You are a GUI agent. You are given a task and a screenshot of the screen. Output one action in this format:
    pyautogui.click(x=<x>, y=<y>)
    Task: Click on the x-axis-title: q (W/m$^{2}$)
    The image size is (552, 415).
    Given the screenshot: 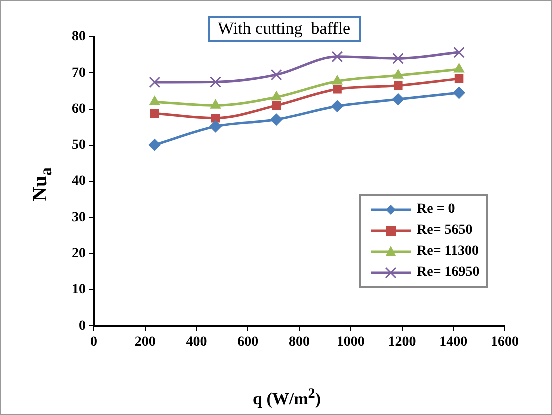 What is the action you would take?
    pyautogui.click(x=287, y=398)
    